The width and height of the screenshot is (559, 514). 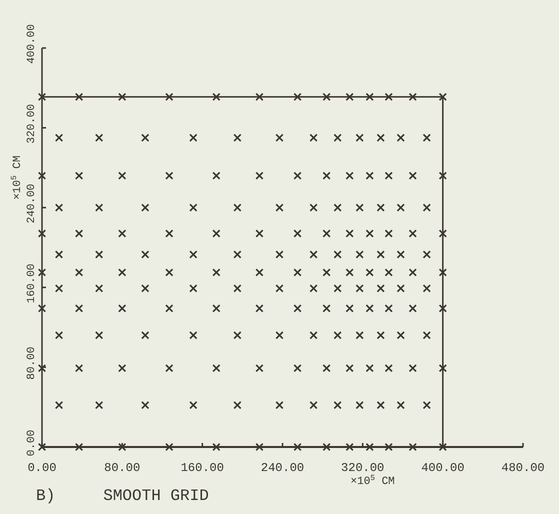 What do you see at coordinates (32, 44) in the screenshot?
I see `y-tick-label: 400.00` at bounding box center [32, 44].